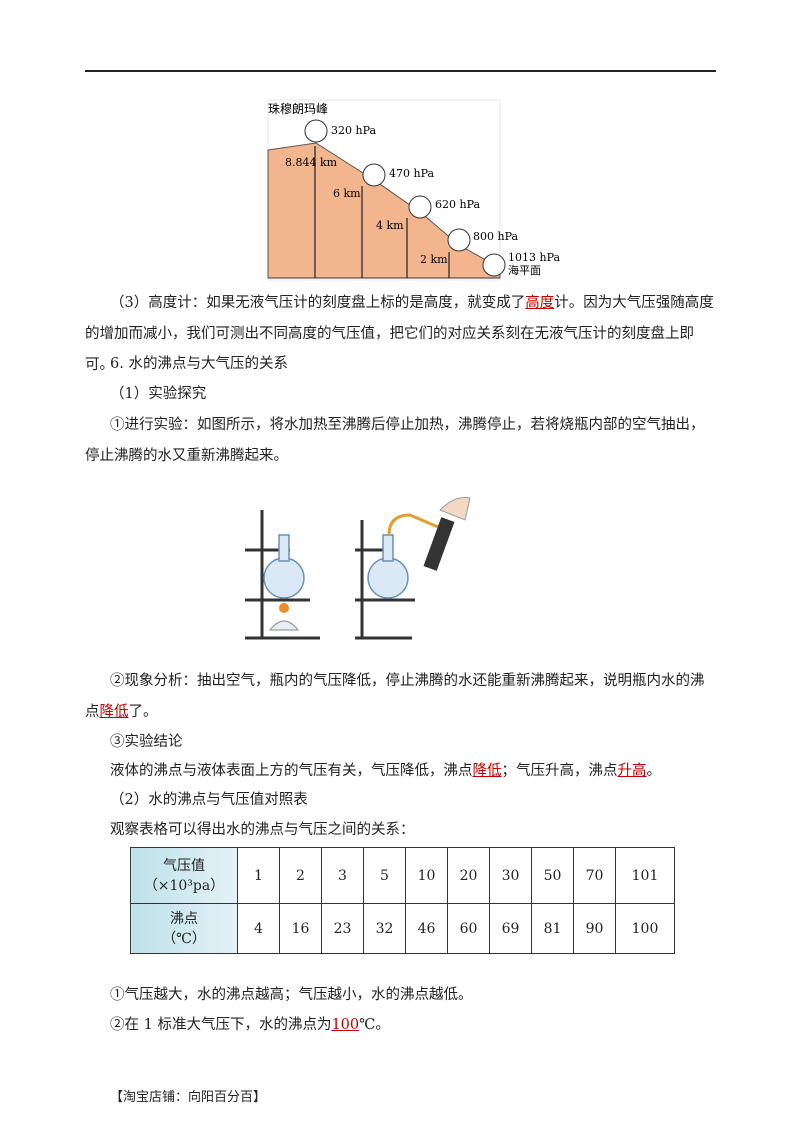 This screenshot has height=1132, width=800. Describe the element at coordinates (298, 108) in the screenshot. I see `peak-name: 珠穆朗玛峰` at that location.